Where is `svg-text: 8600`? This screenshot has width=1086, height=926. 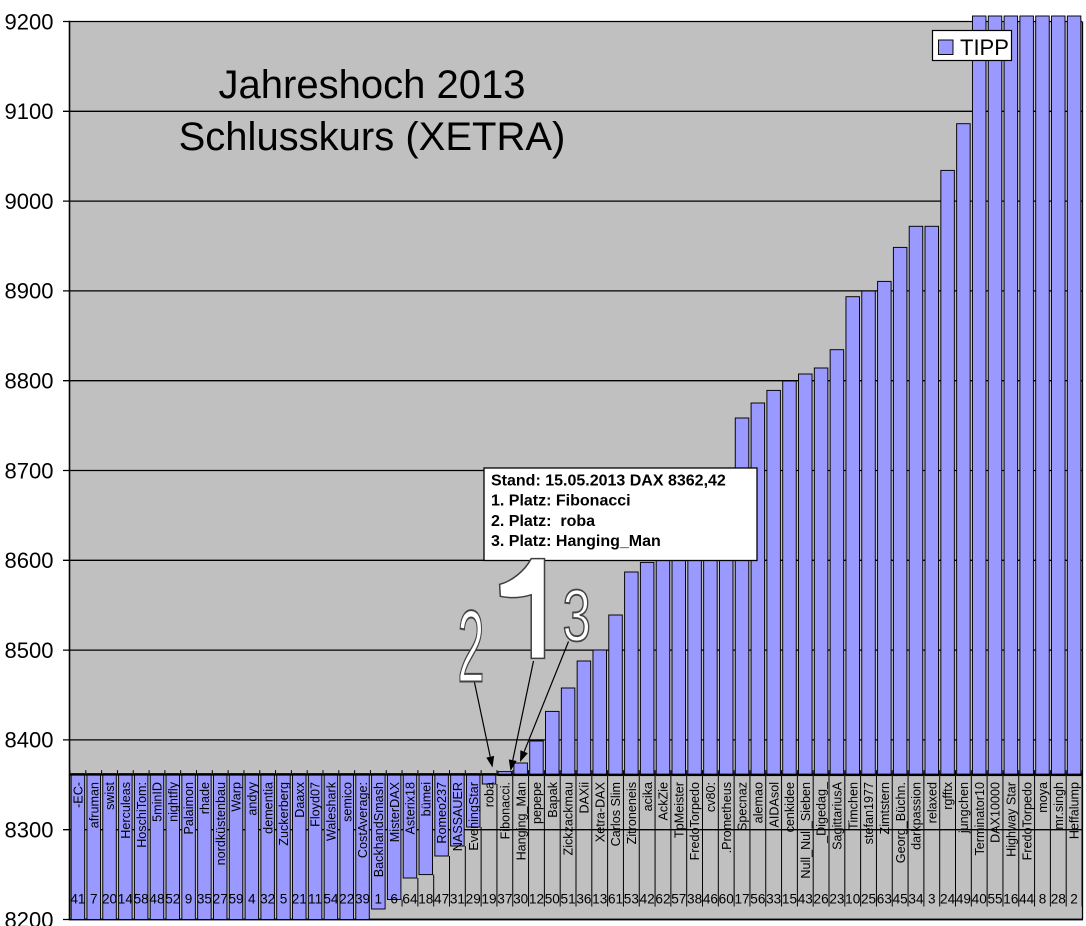 svg-text: 8600 is located at coordinates (29, 560).